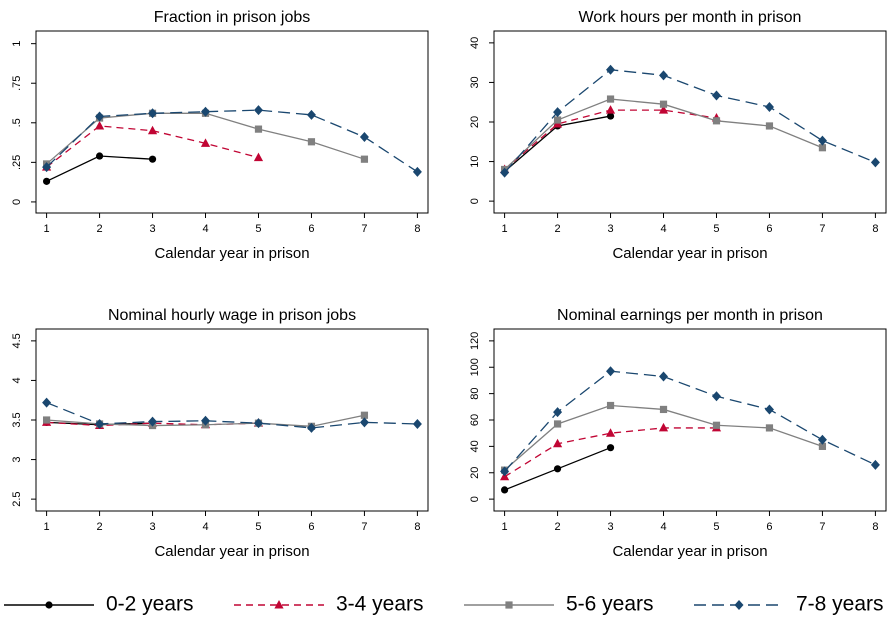 This screenshot has width=889, height=631. Describe the element at coordinates (17, 419) in the screenshot. I see `y-tick-label: 3.5` at that location.